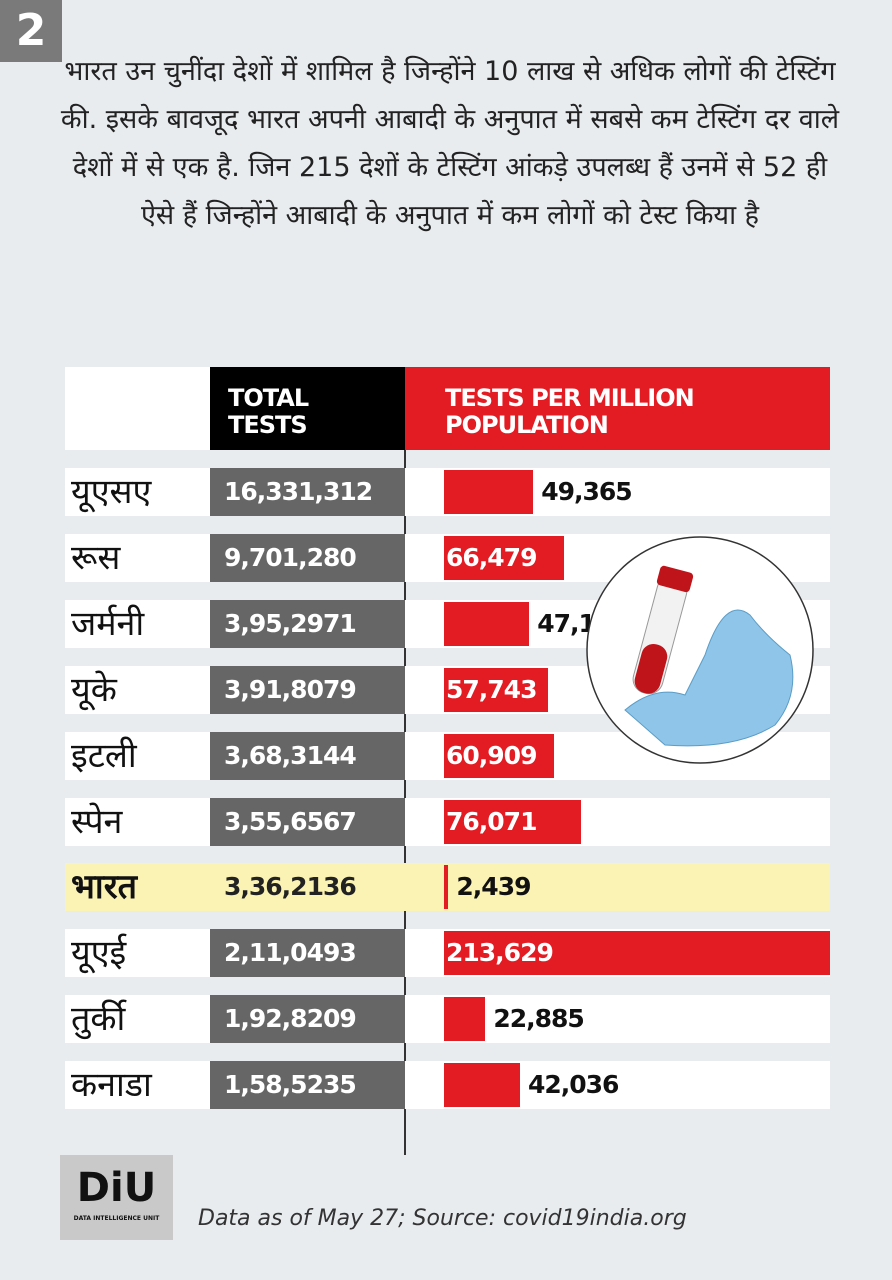  Describe the element at coordinates (307, 408) in the screenshot. I see `column-title: TOTAL TESTS` at that location.